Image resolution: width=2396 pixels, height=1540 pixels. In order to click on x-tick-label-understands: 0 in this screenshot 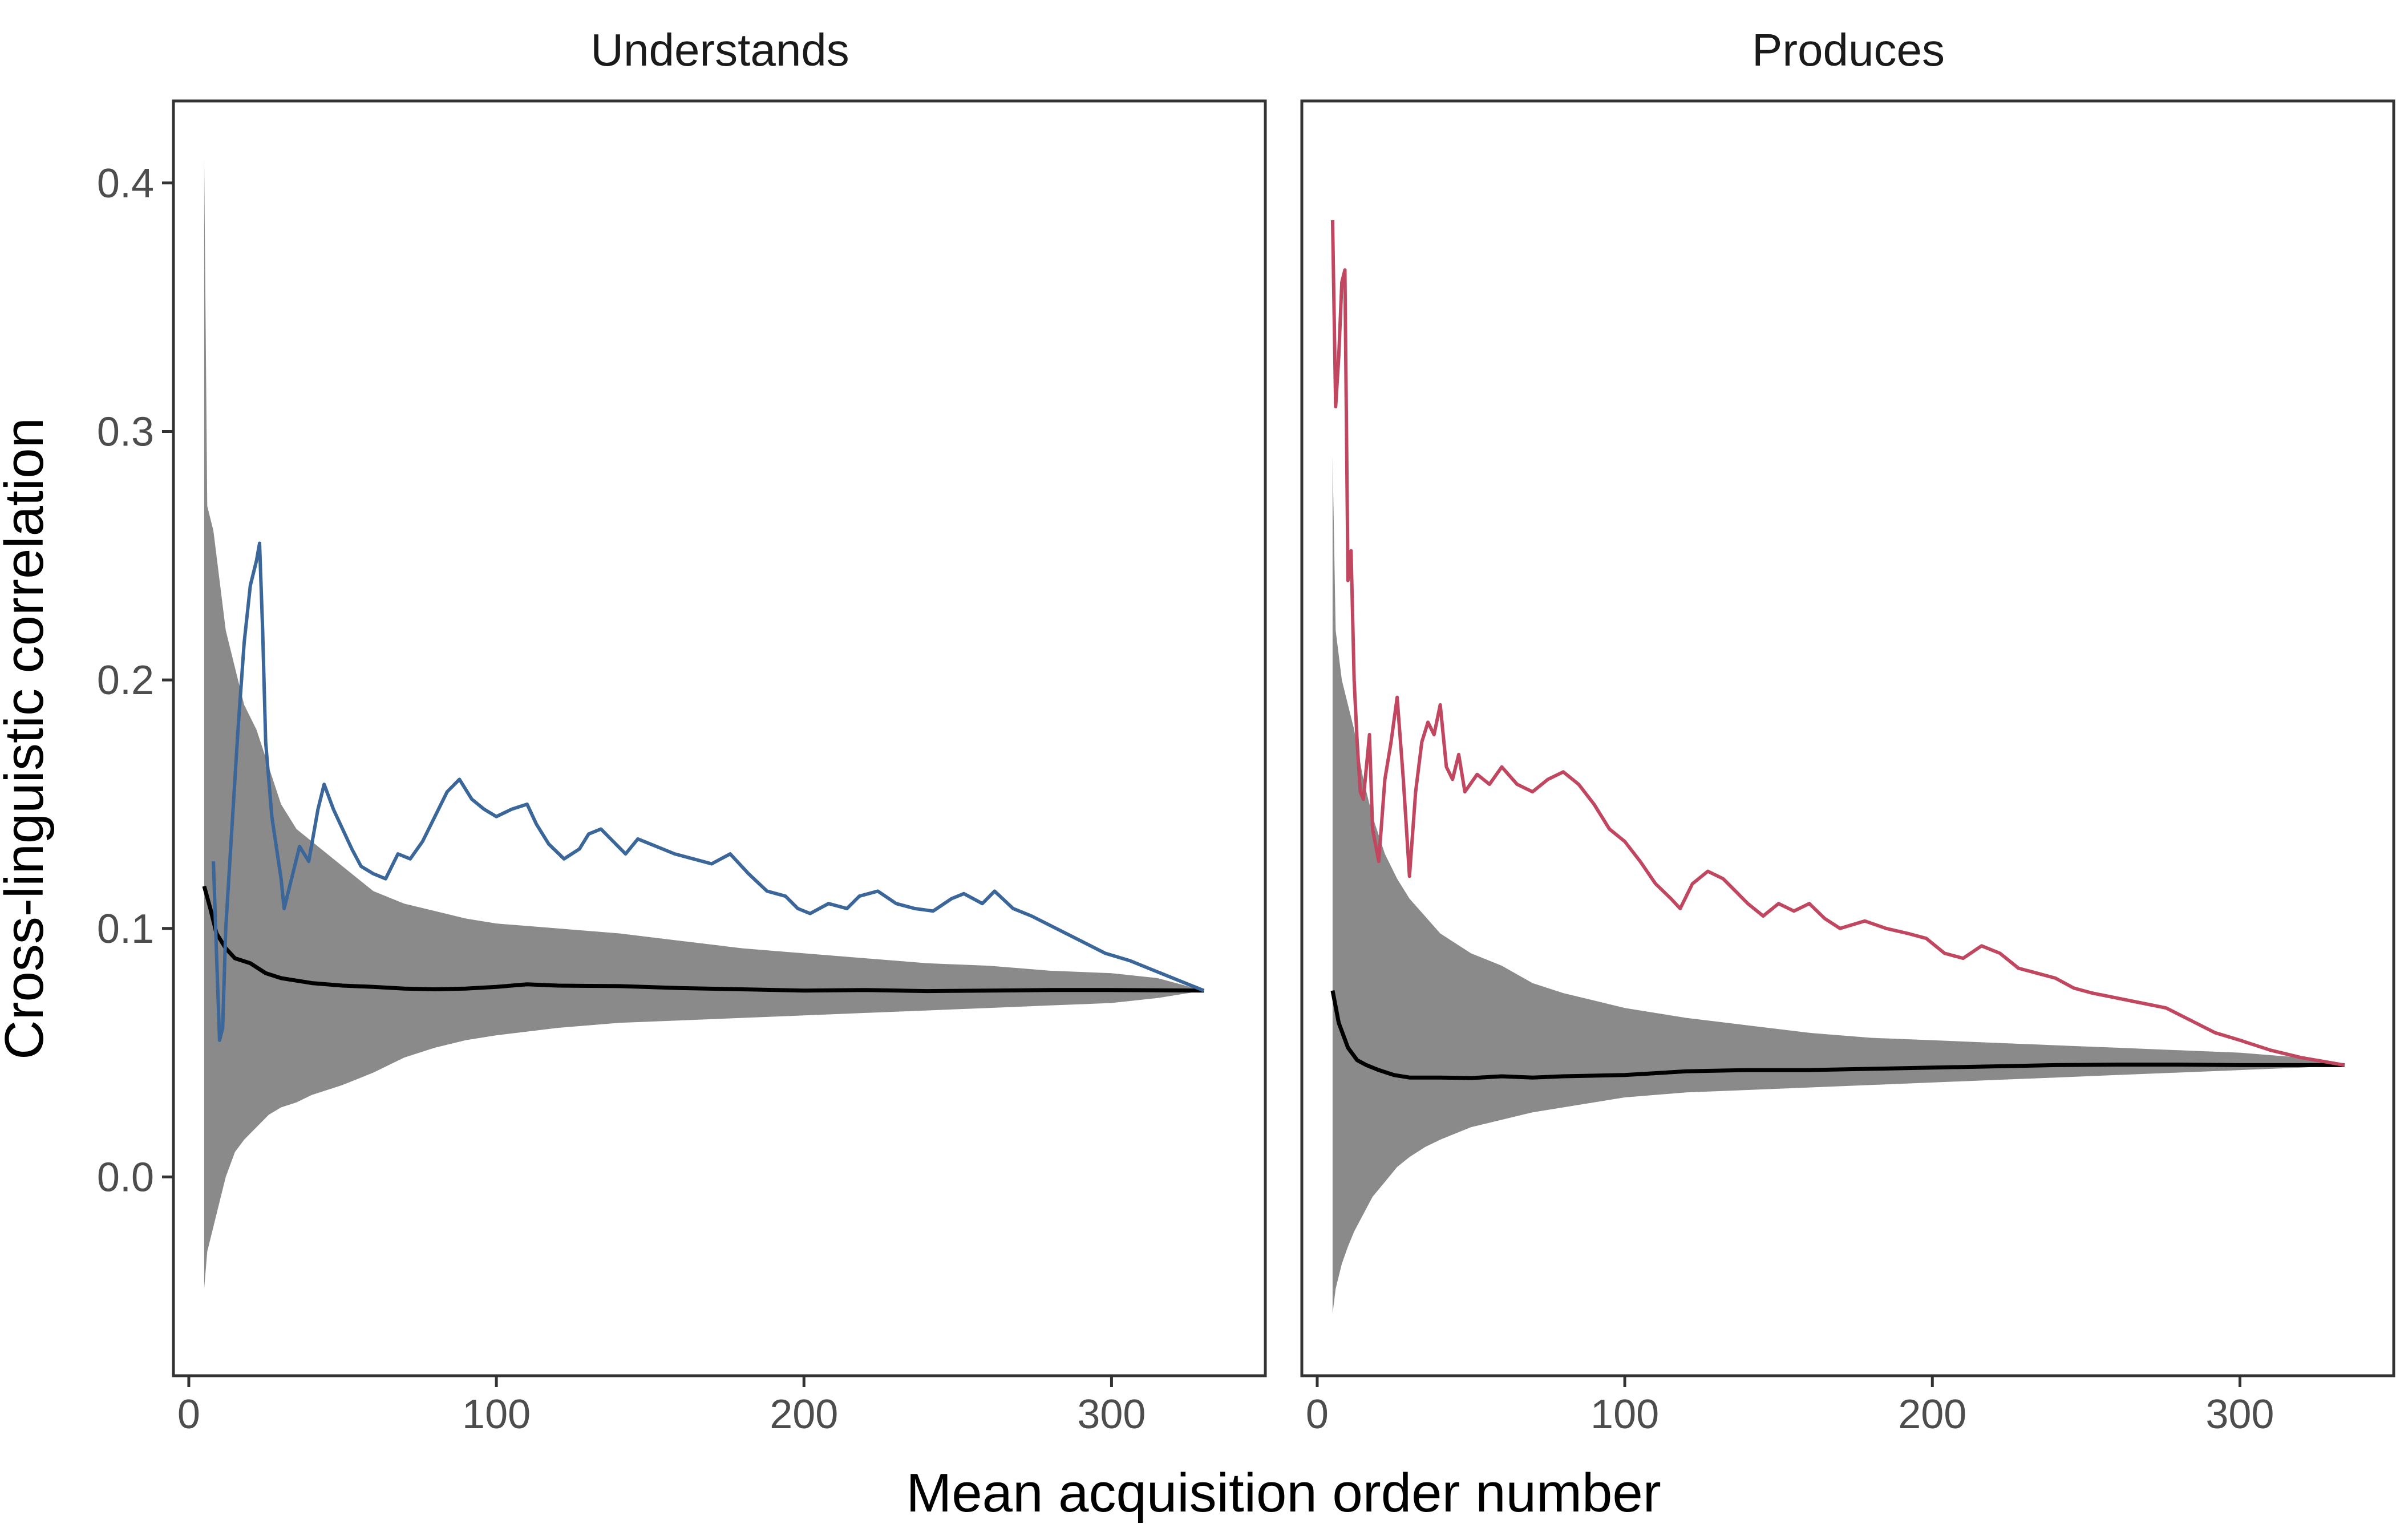, I will do `click(189, 1415)`.